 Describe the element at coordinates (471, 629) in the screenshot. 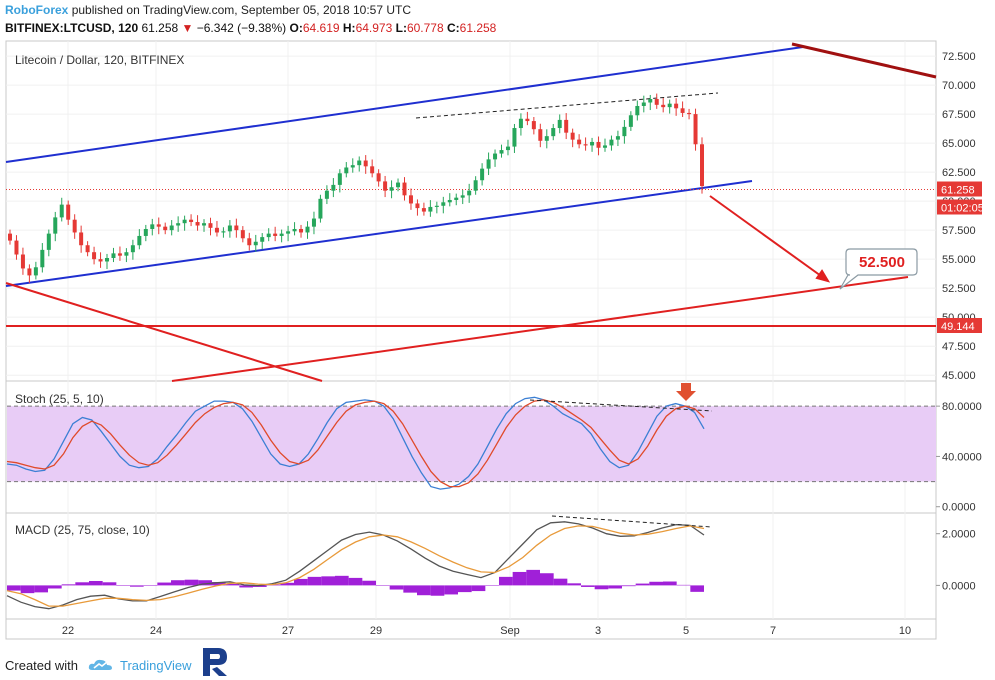

I see `time-axis` at that location.